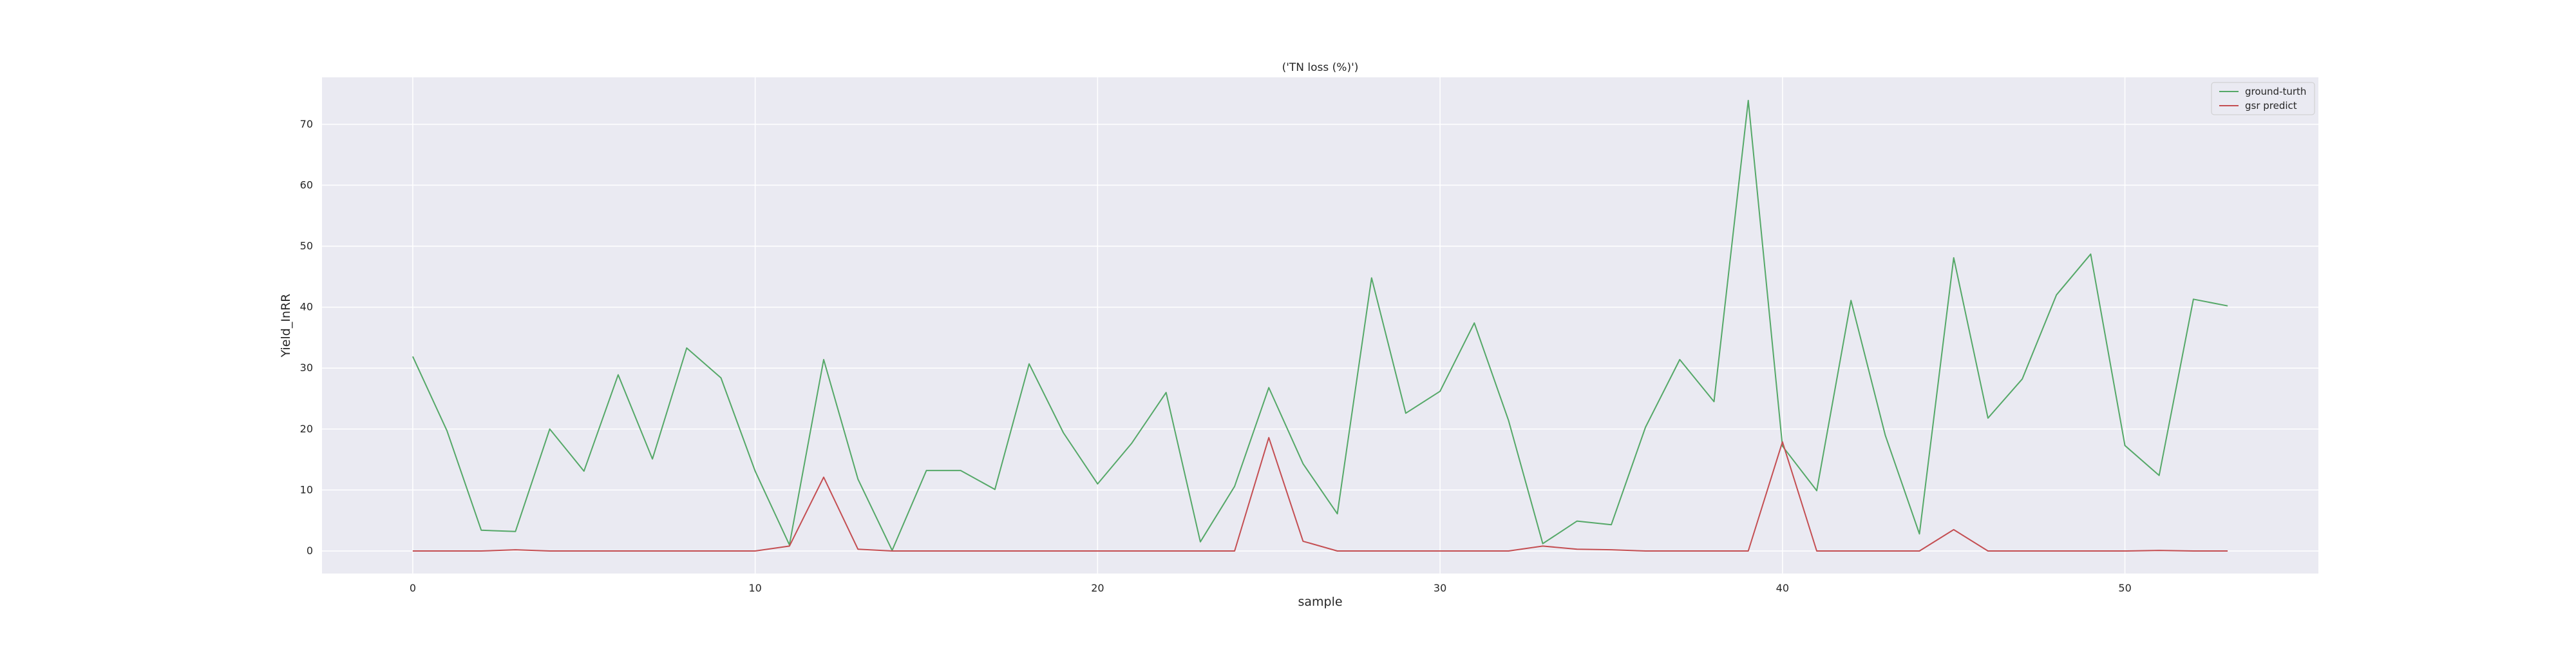  What do you see at coordinates (1320, 602) in the screenshot?
I see `x-axis-label: sample` at bounding box center [1320, 602].